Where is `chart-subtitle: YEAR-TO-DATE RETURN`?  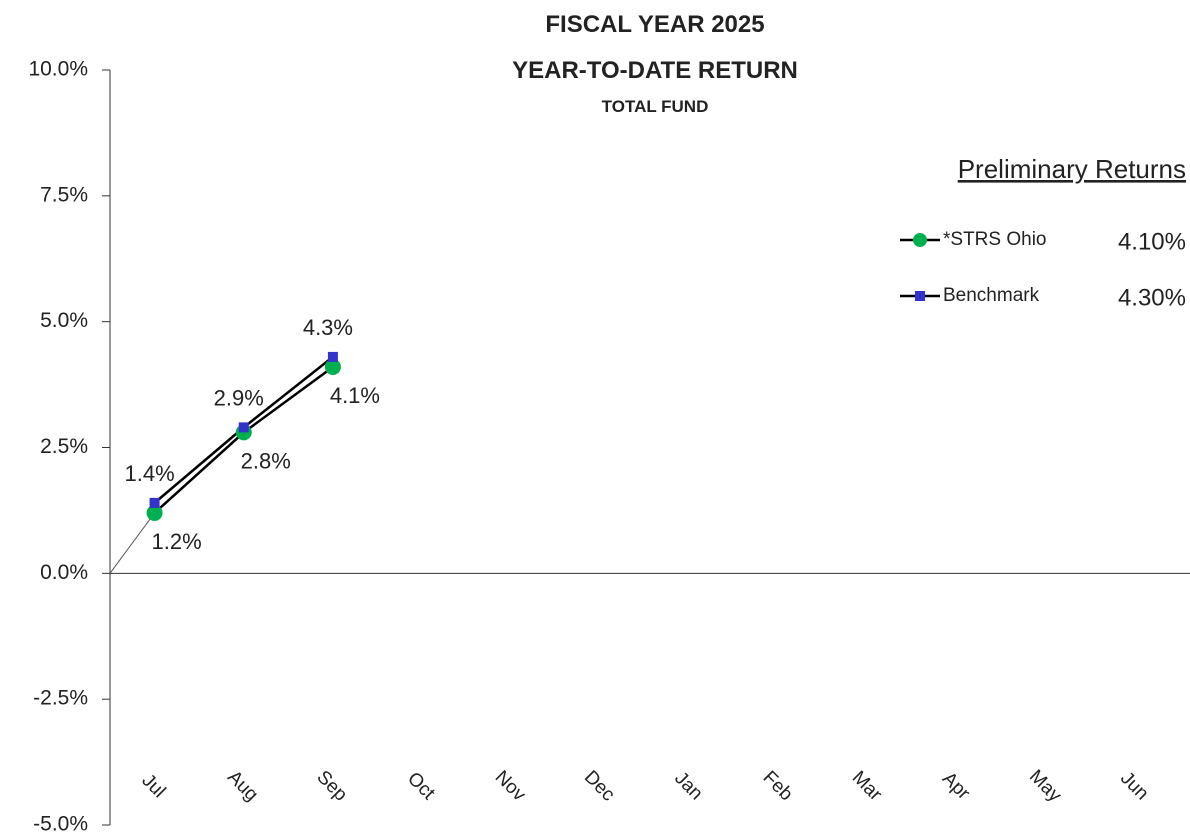 chart-subtitle: YEAR-TO-DATE RETURN is located at coordinates (655, 70).